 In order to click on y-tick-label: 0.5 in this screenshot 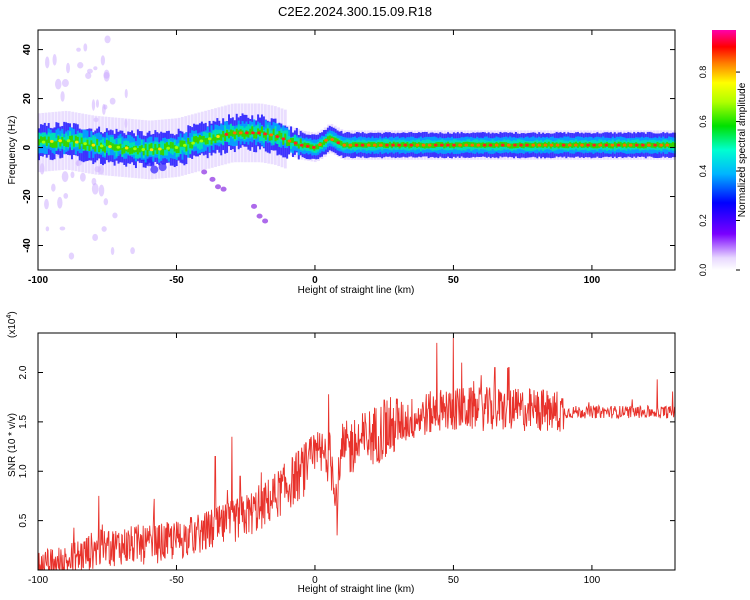, I will do `click(23, 520)`.